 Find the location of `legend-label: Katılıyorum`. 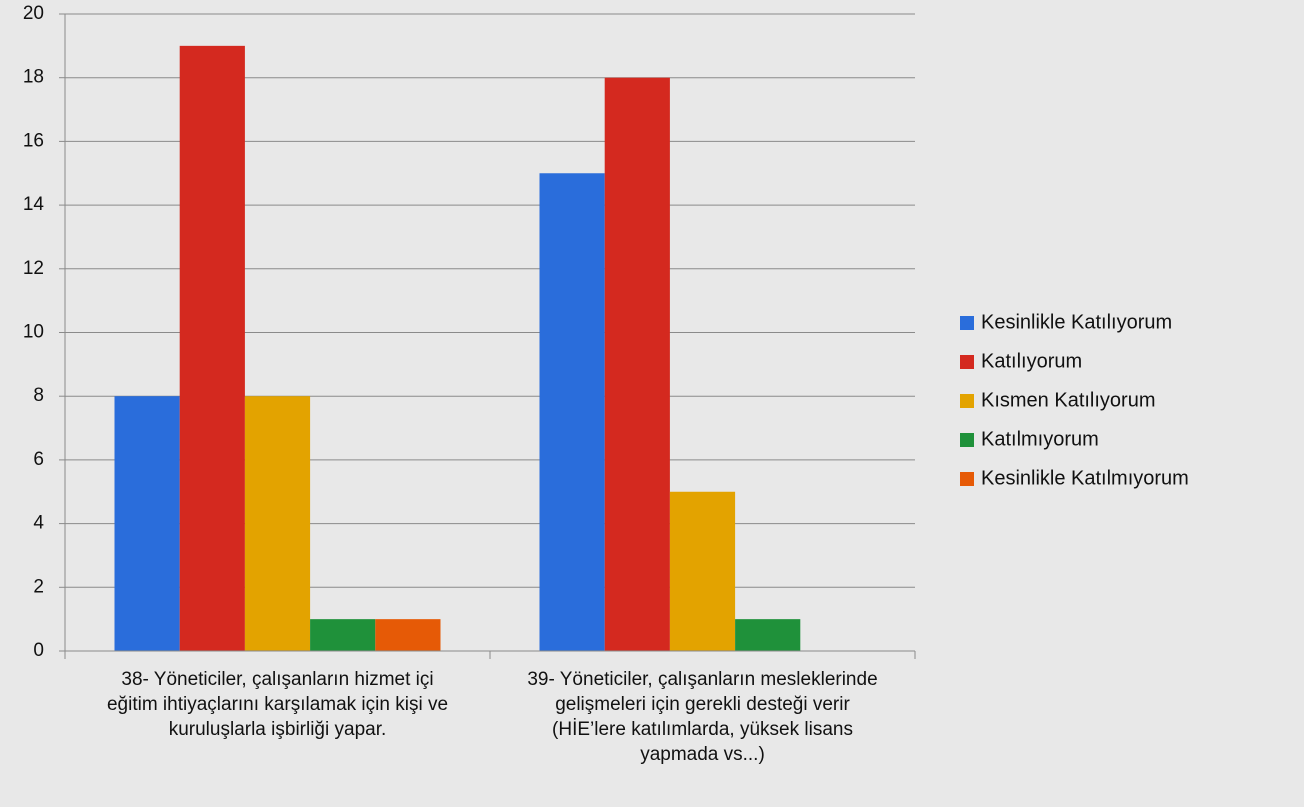

legend-label: Katılıyorum is located at coordinates (1031, 361).